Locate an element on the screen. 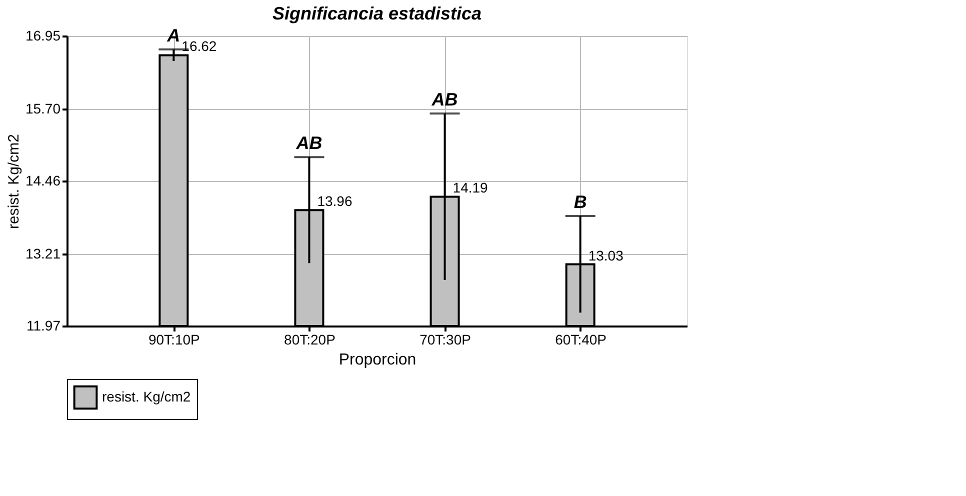 The width and height of the screenshot is (966, 496). x-tick-label: 80T:20P is located at coordinates (310, 340).